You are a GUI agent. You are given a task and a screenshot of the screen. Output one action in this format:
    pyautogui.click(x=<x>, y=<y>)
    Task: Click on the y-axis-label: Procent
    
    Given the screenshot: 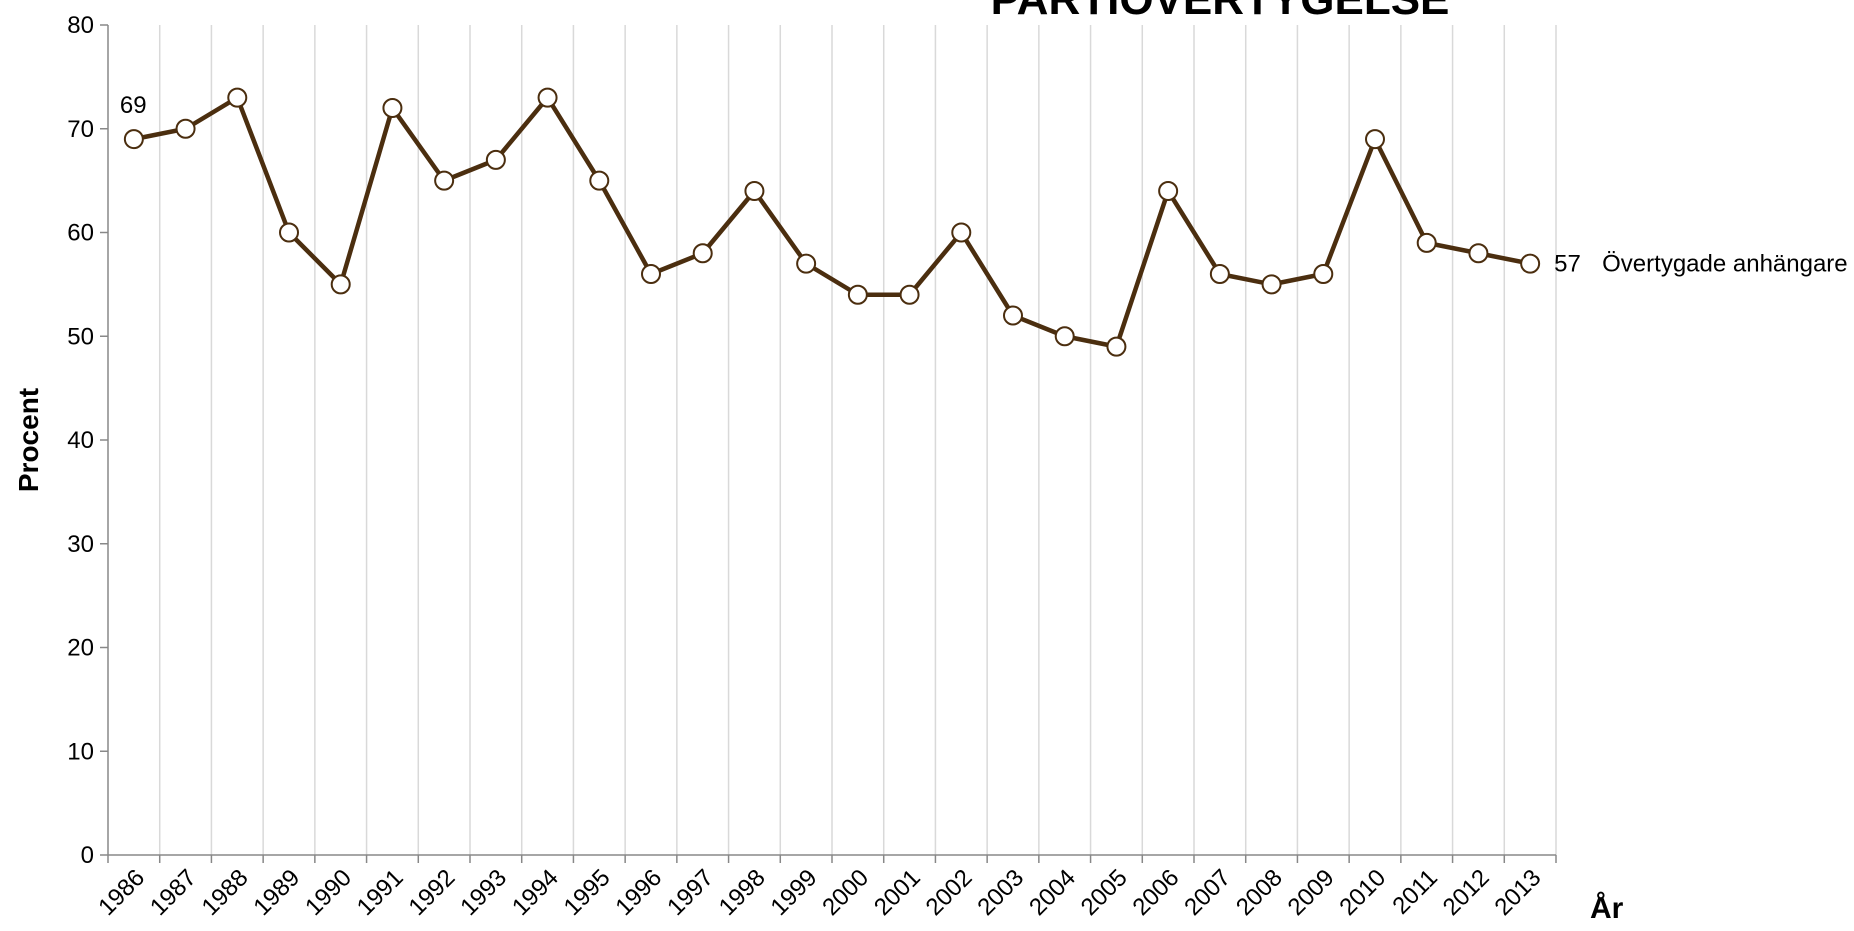 What is the action you would take?
    pyautogui.click(x=28, y=440)
    